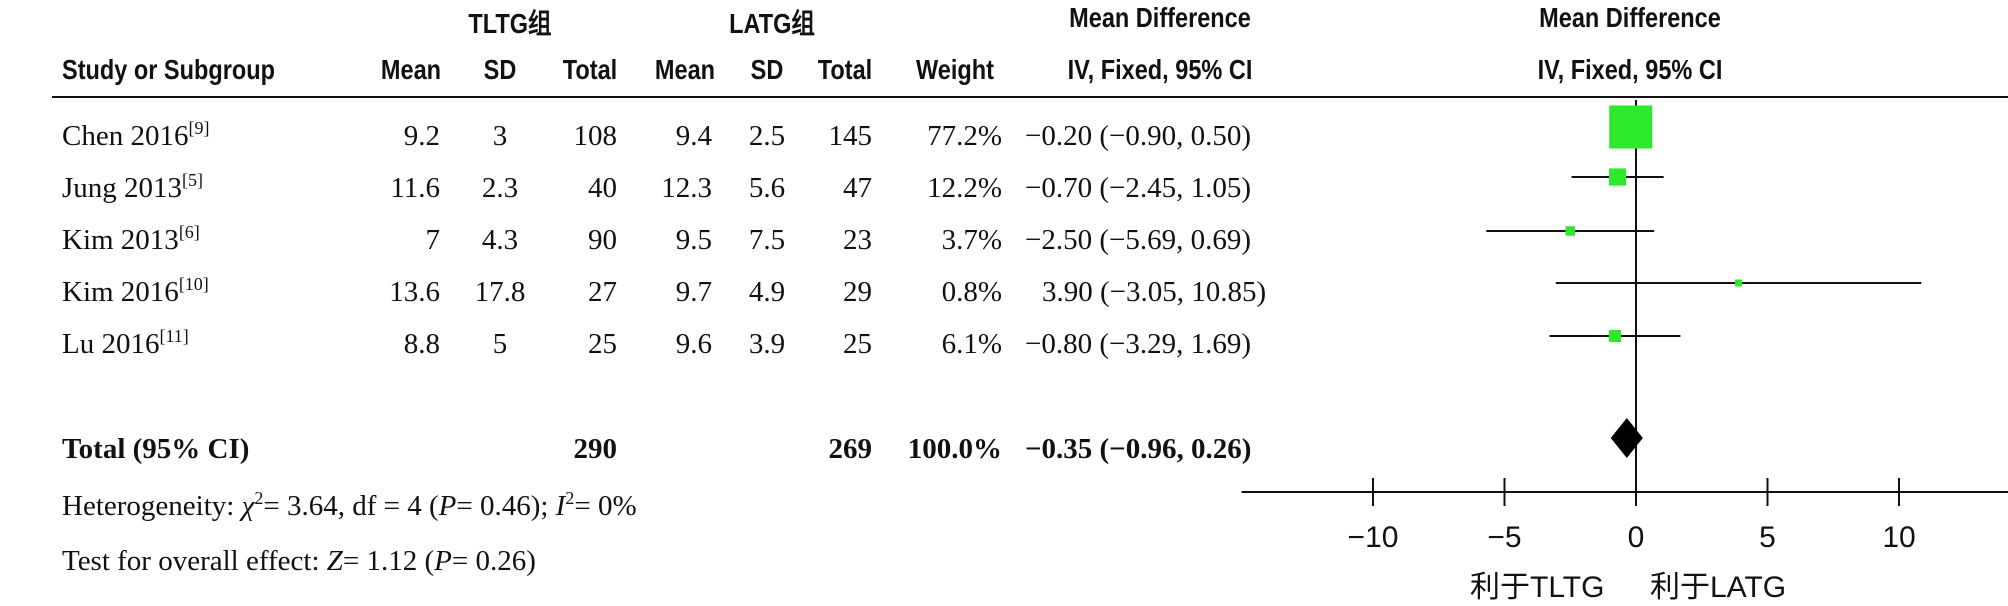  I want to click on plot-method: IV, Fixed, 95% CI, so click(1630, 69).